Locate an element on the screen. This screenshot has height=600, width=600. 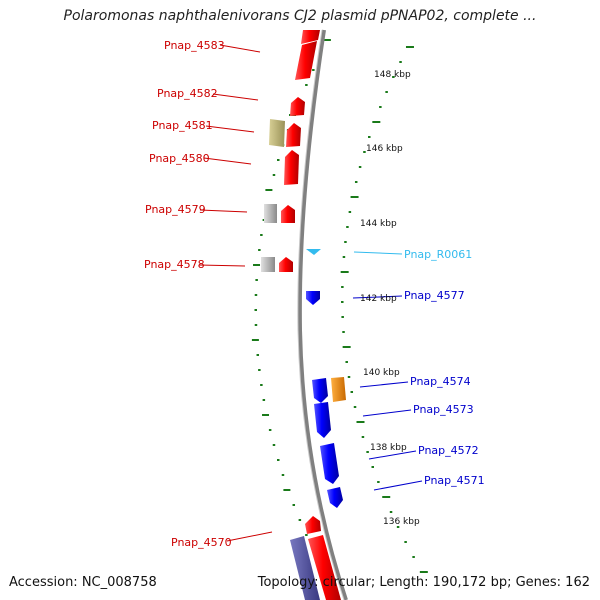
forward-strand-genes is located at coordinates (310, 315).